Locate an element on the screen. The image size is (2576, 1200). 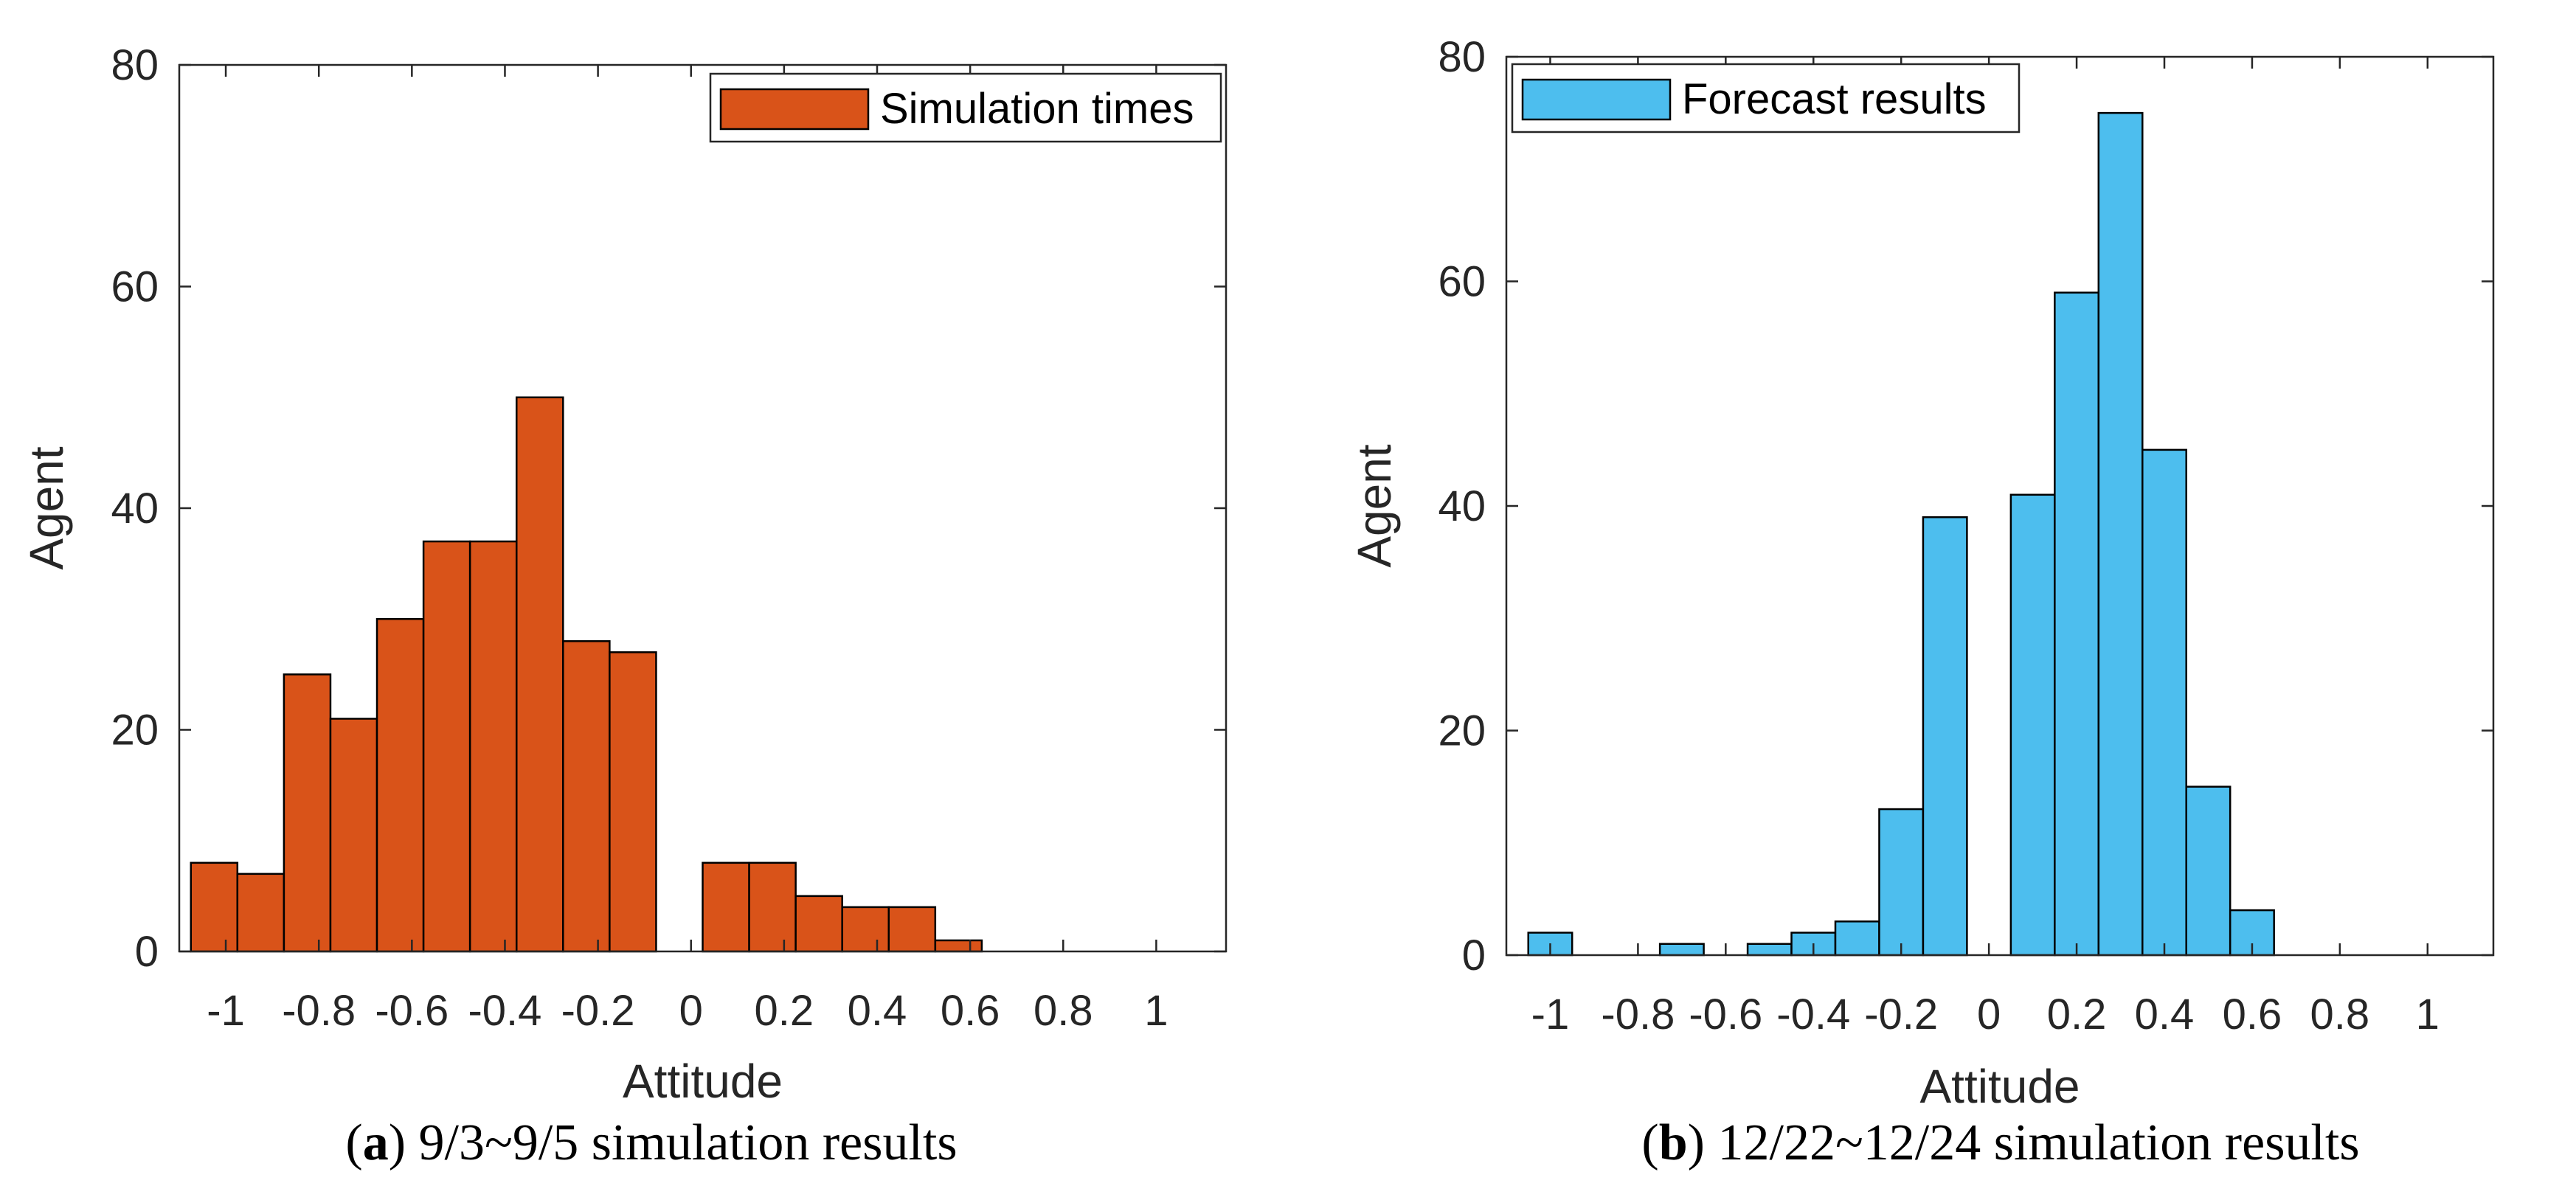
x-tick-label-b-7: 0.4 is located at coordinates (2165, 1014).